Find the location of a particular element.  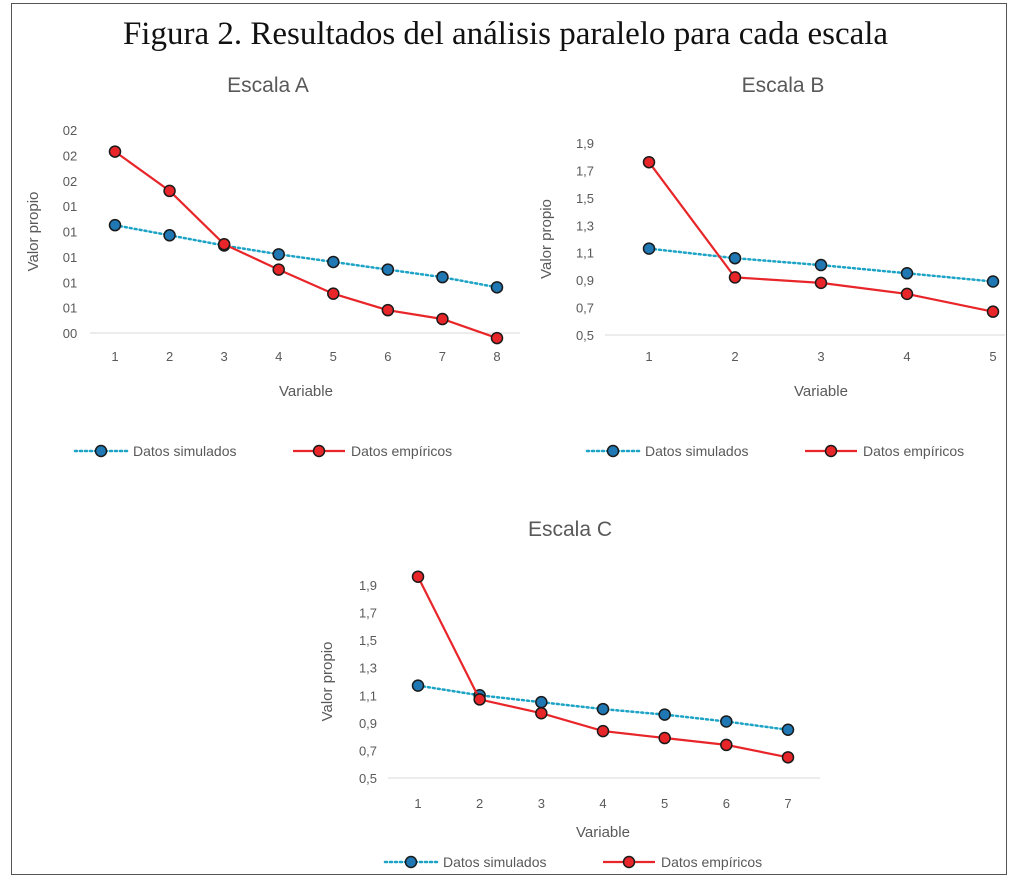

chart-title: Escala A is located at coordinates (268, 85).